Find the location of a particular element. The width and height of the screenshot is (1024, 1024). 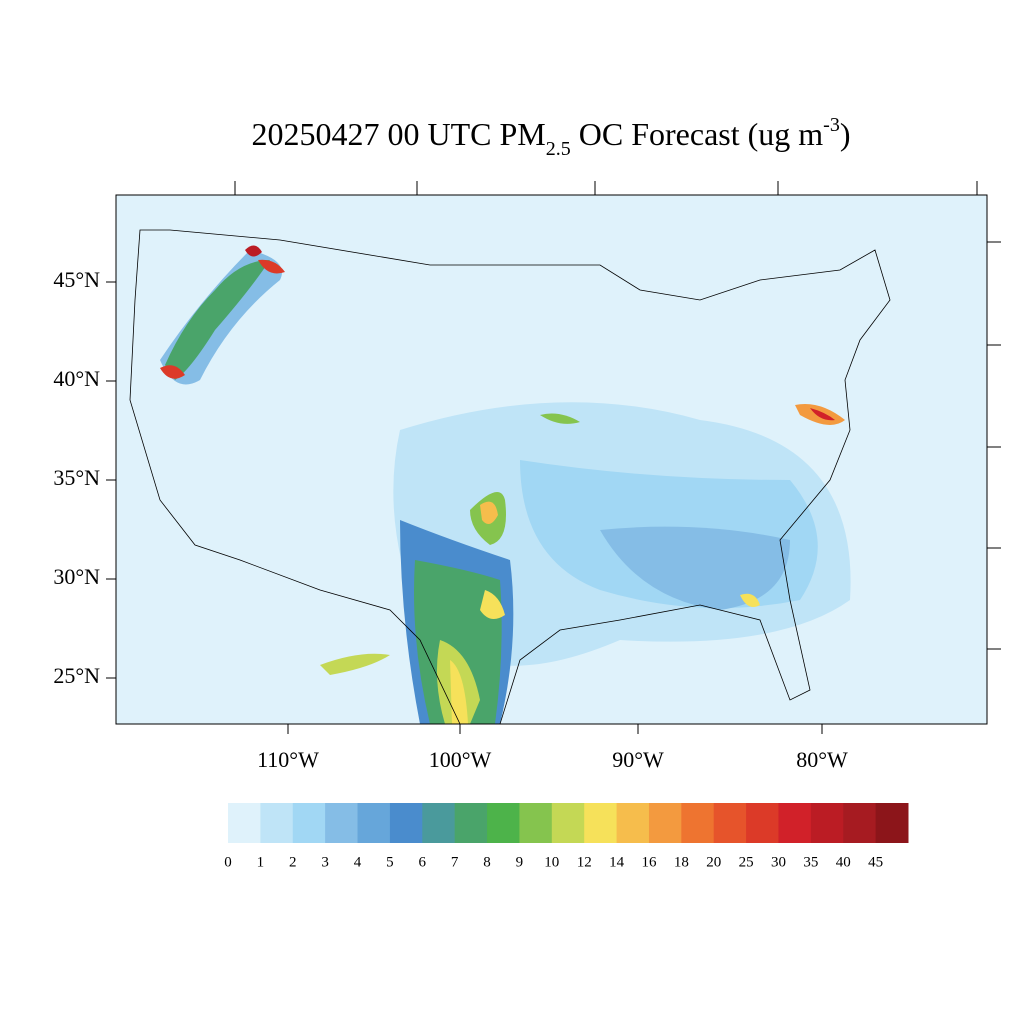

lon-label: 80°W is located at coordinates (822, 759).